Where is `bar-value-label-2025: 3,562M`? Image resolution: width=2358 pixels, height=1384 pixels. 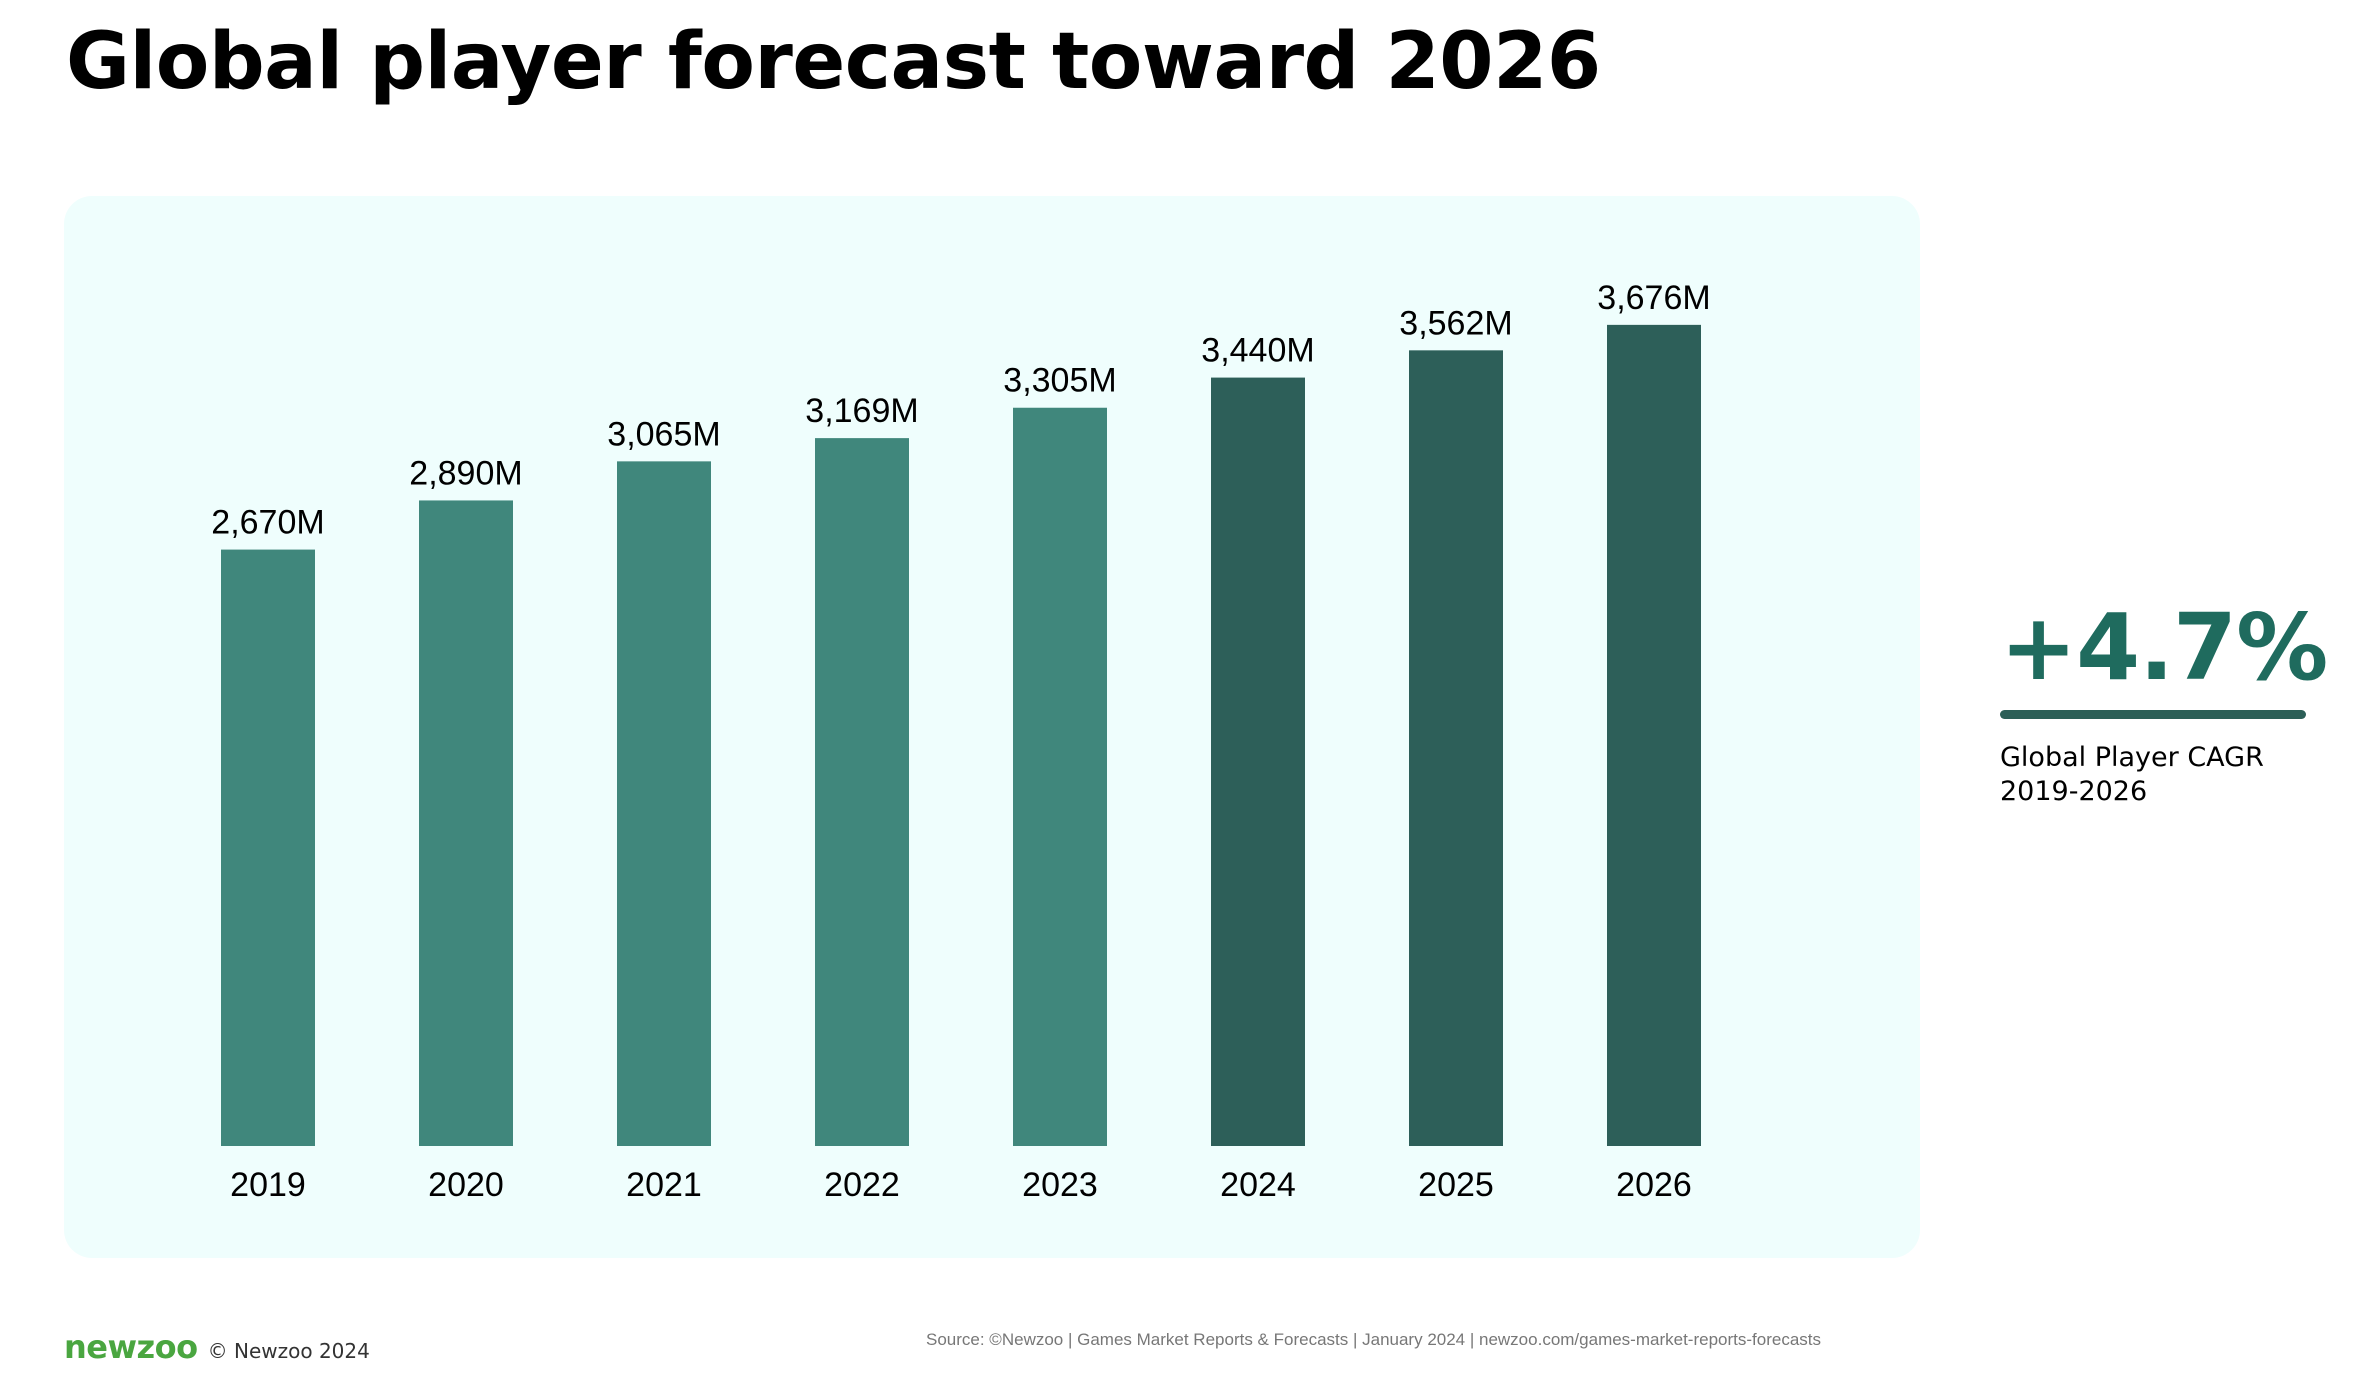
bar-value-label-2025: 3,562M is located at coordinates (1455, 323).